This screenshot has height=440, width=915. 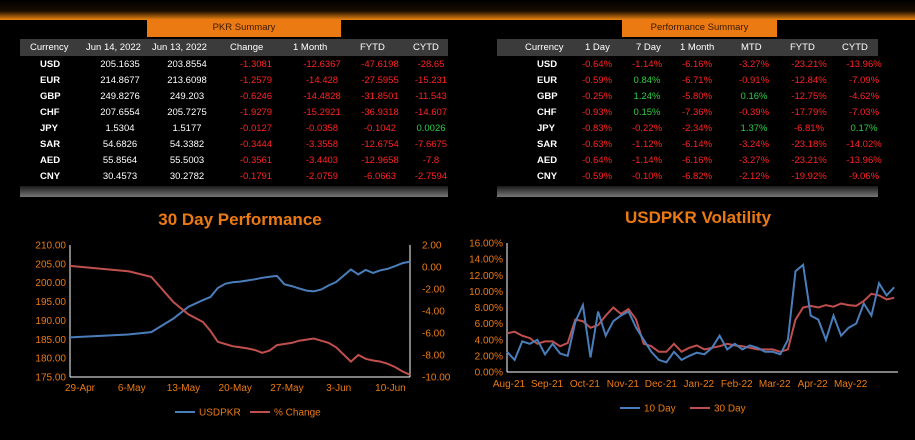 What do you see at coordinates (855, 47) in the screenshot?
I see `perf-header-cytd: CYTD` at bounding box center [855, 47].